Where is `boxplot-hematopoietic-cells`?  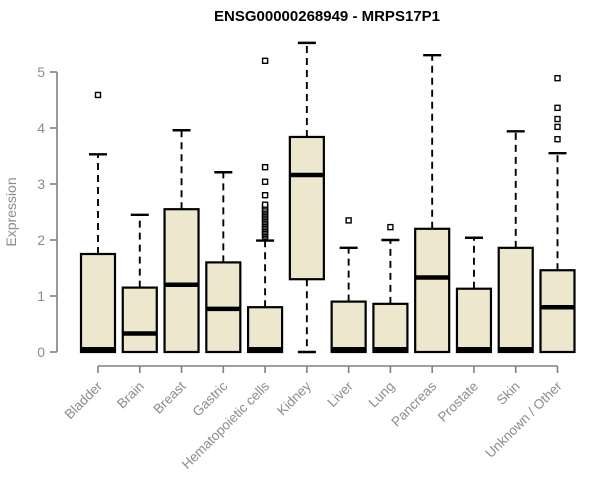
boxplot-hematopoietic-cells is located at coordinates (265, 205).